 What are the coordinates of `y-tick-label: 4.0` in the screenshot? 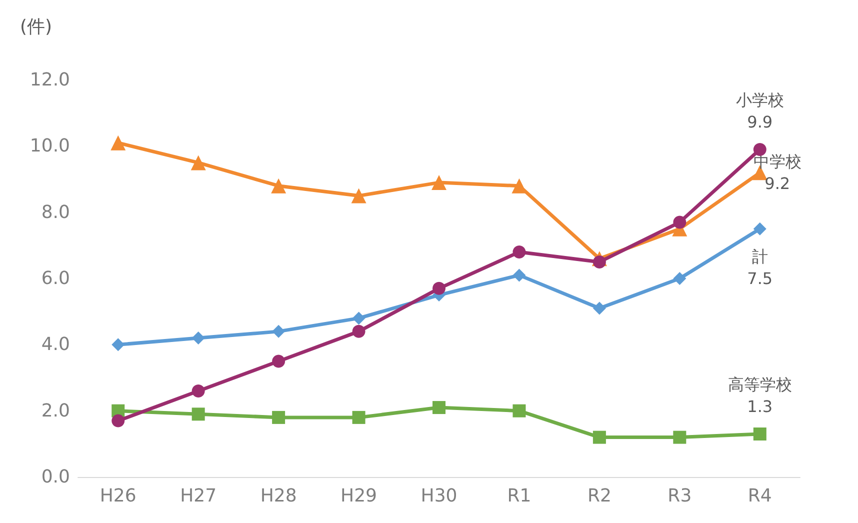 It's located at (55, 345).